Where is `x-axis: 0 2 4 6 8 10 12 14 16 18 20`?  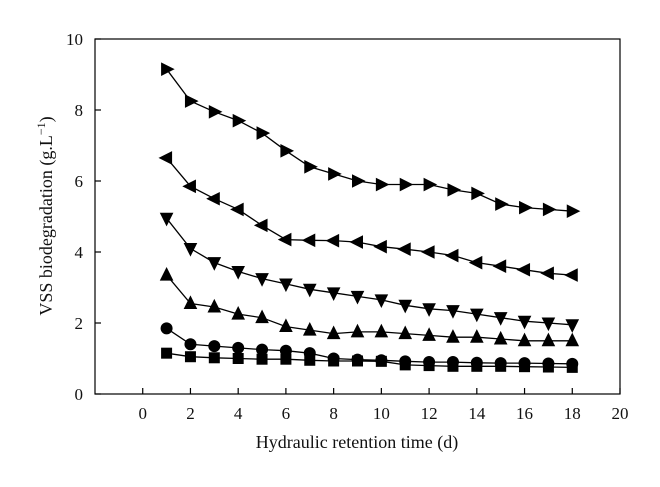
x-axis: 0 2 4 6 8 10 12 14 16 18 20 is located at coordinates (383, 405).